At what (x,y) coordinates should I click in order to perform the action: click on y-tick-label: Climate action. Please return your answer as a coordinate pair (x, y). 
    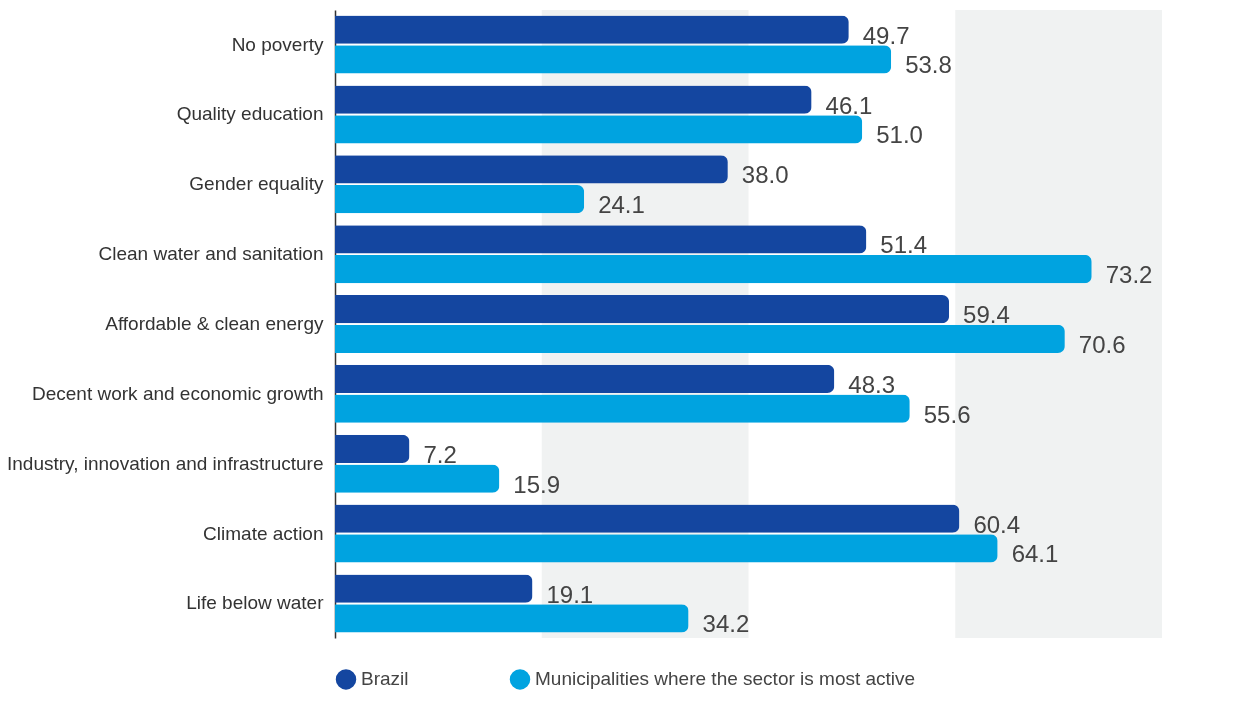
    Looking at the image, I should click on (263, 533).